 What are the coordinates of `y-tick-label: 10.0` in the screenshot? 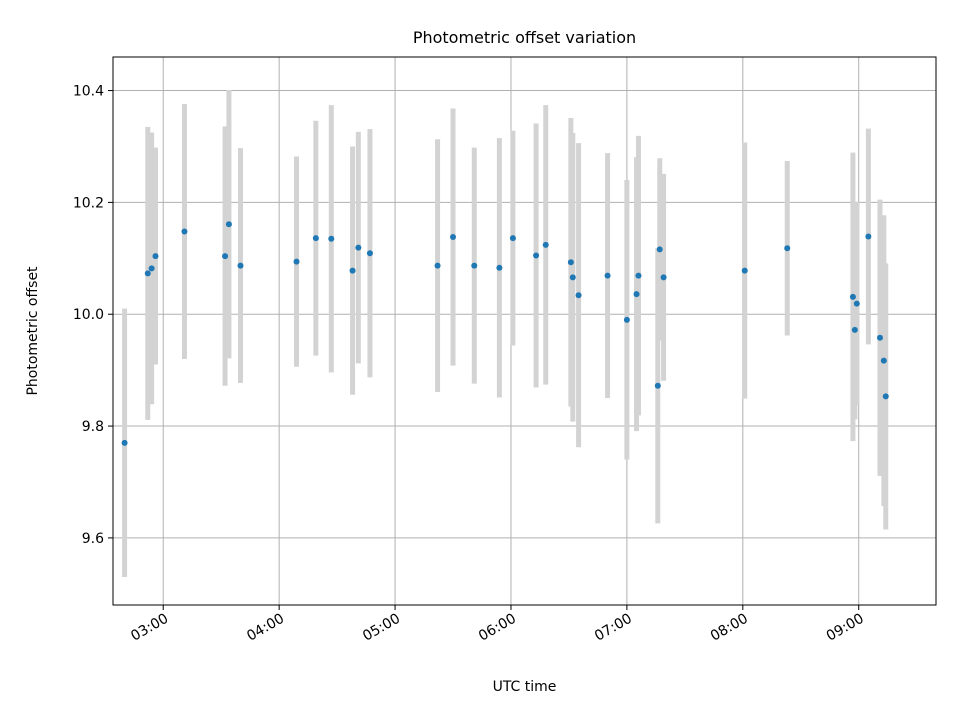 It's located at (88, 315).